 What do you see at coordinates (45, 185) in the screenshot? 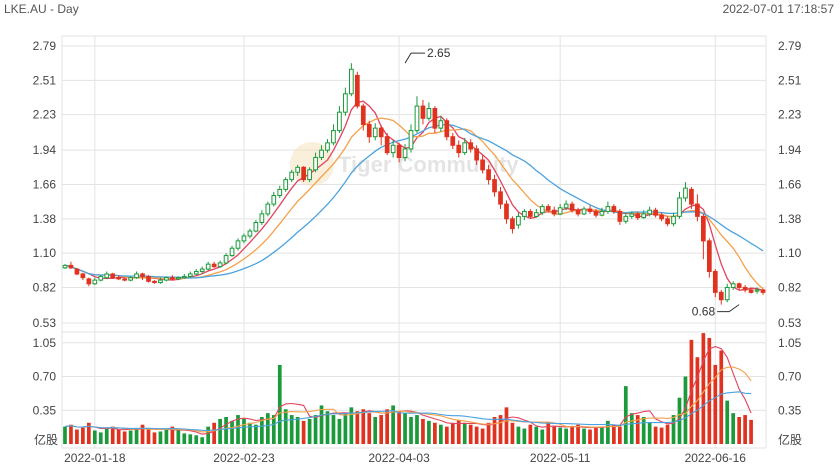
I see `price-tick-label-left: 1.66` at bounding box center [45, 185].